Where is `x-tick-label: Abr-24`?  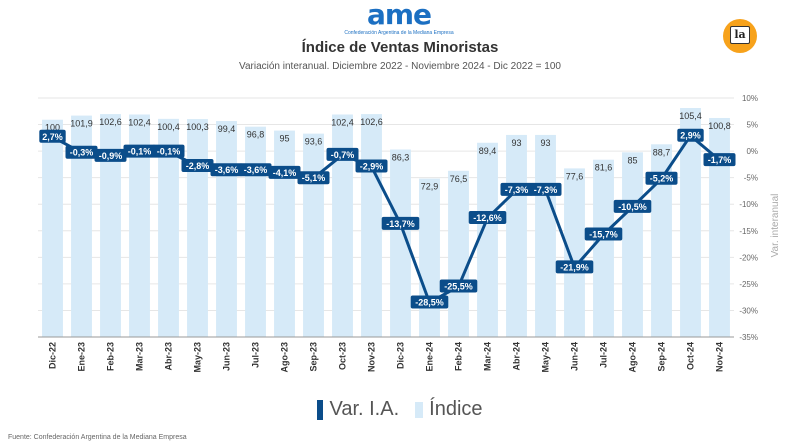 x-tick-label: Abr-24 is located at coordinates (517, 356).